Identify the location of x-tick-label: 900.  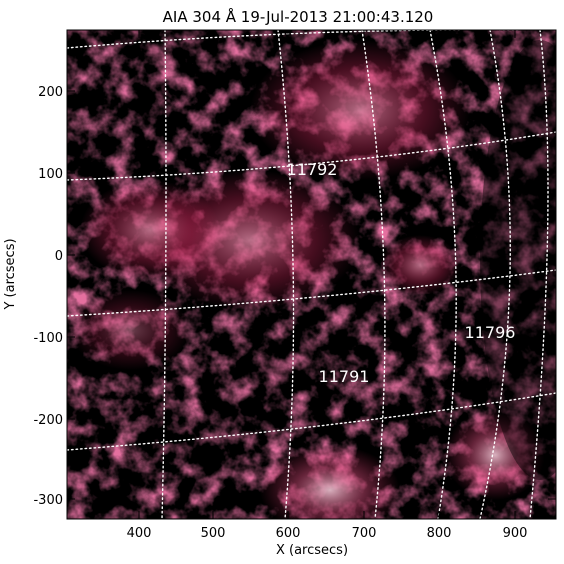
(515, 533).